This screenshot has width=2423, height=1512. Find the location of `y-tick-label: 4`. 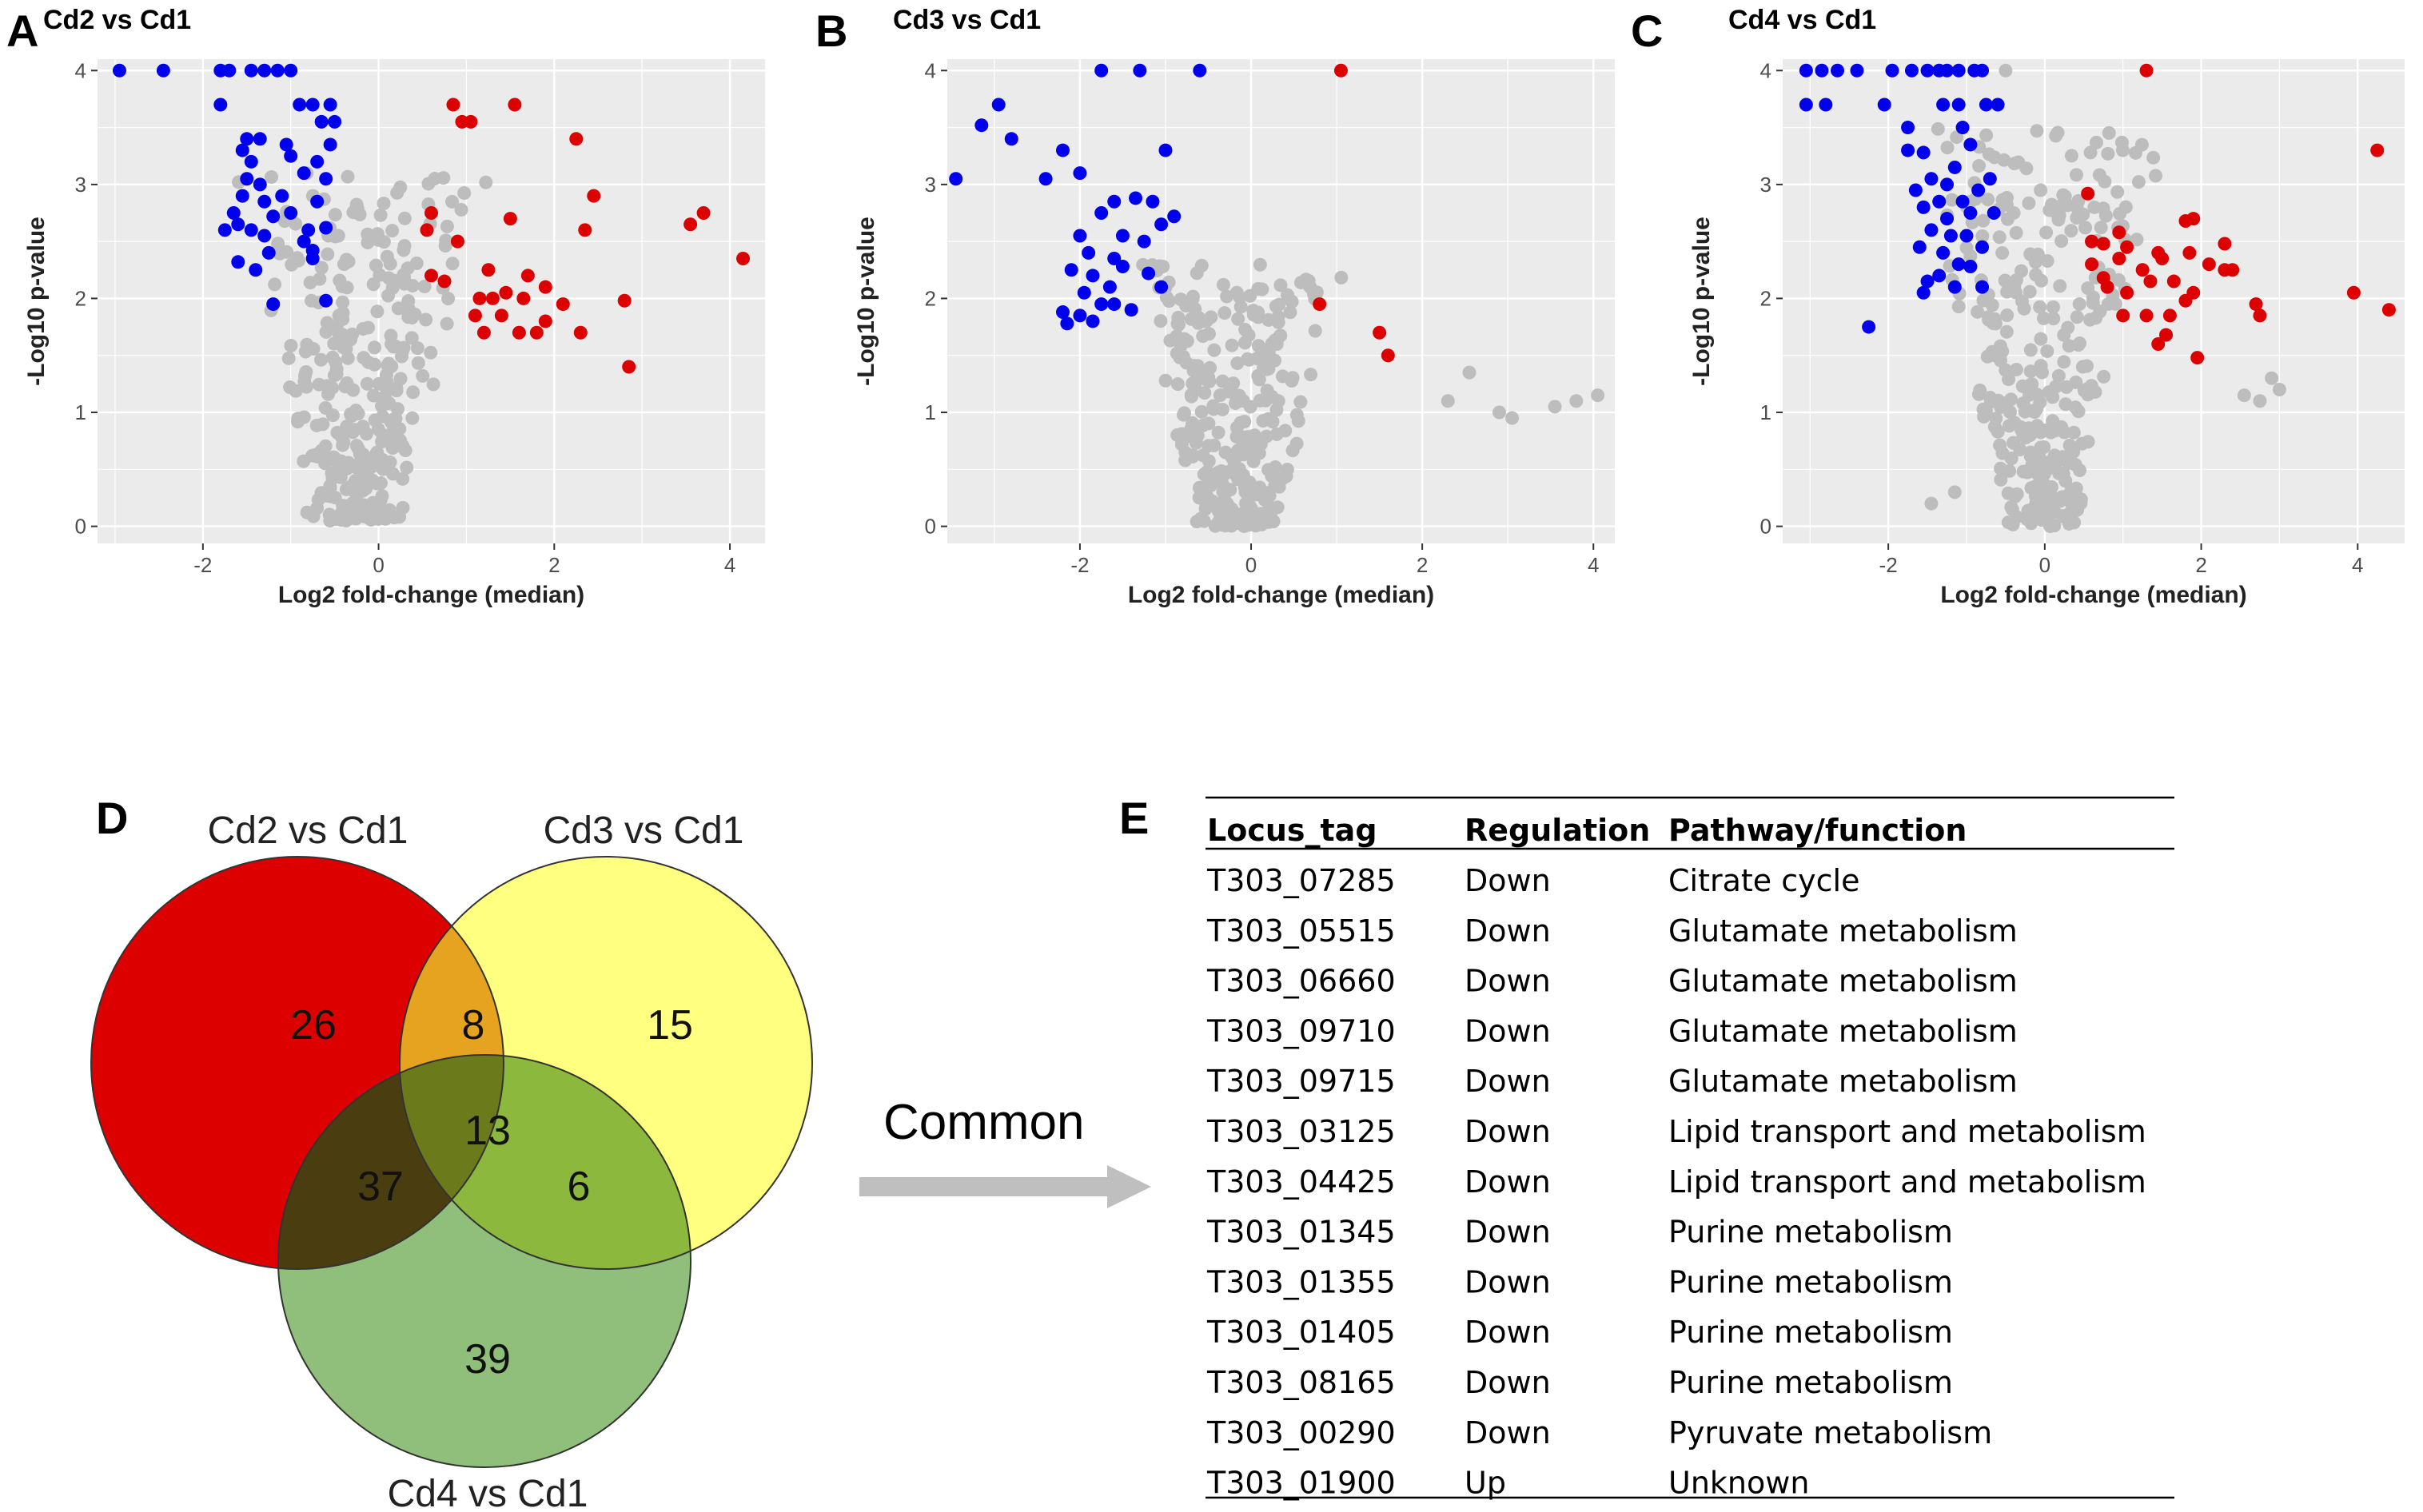

y-tick-label: 4 is located at coordinates (930, 70).